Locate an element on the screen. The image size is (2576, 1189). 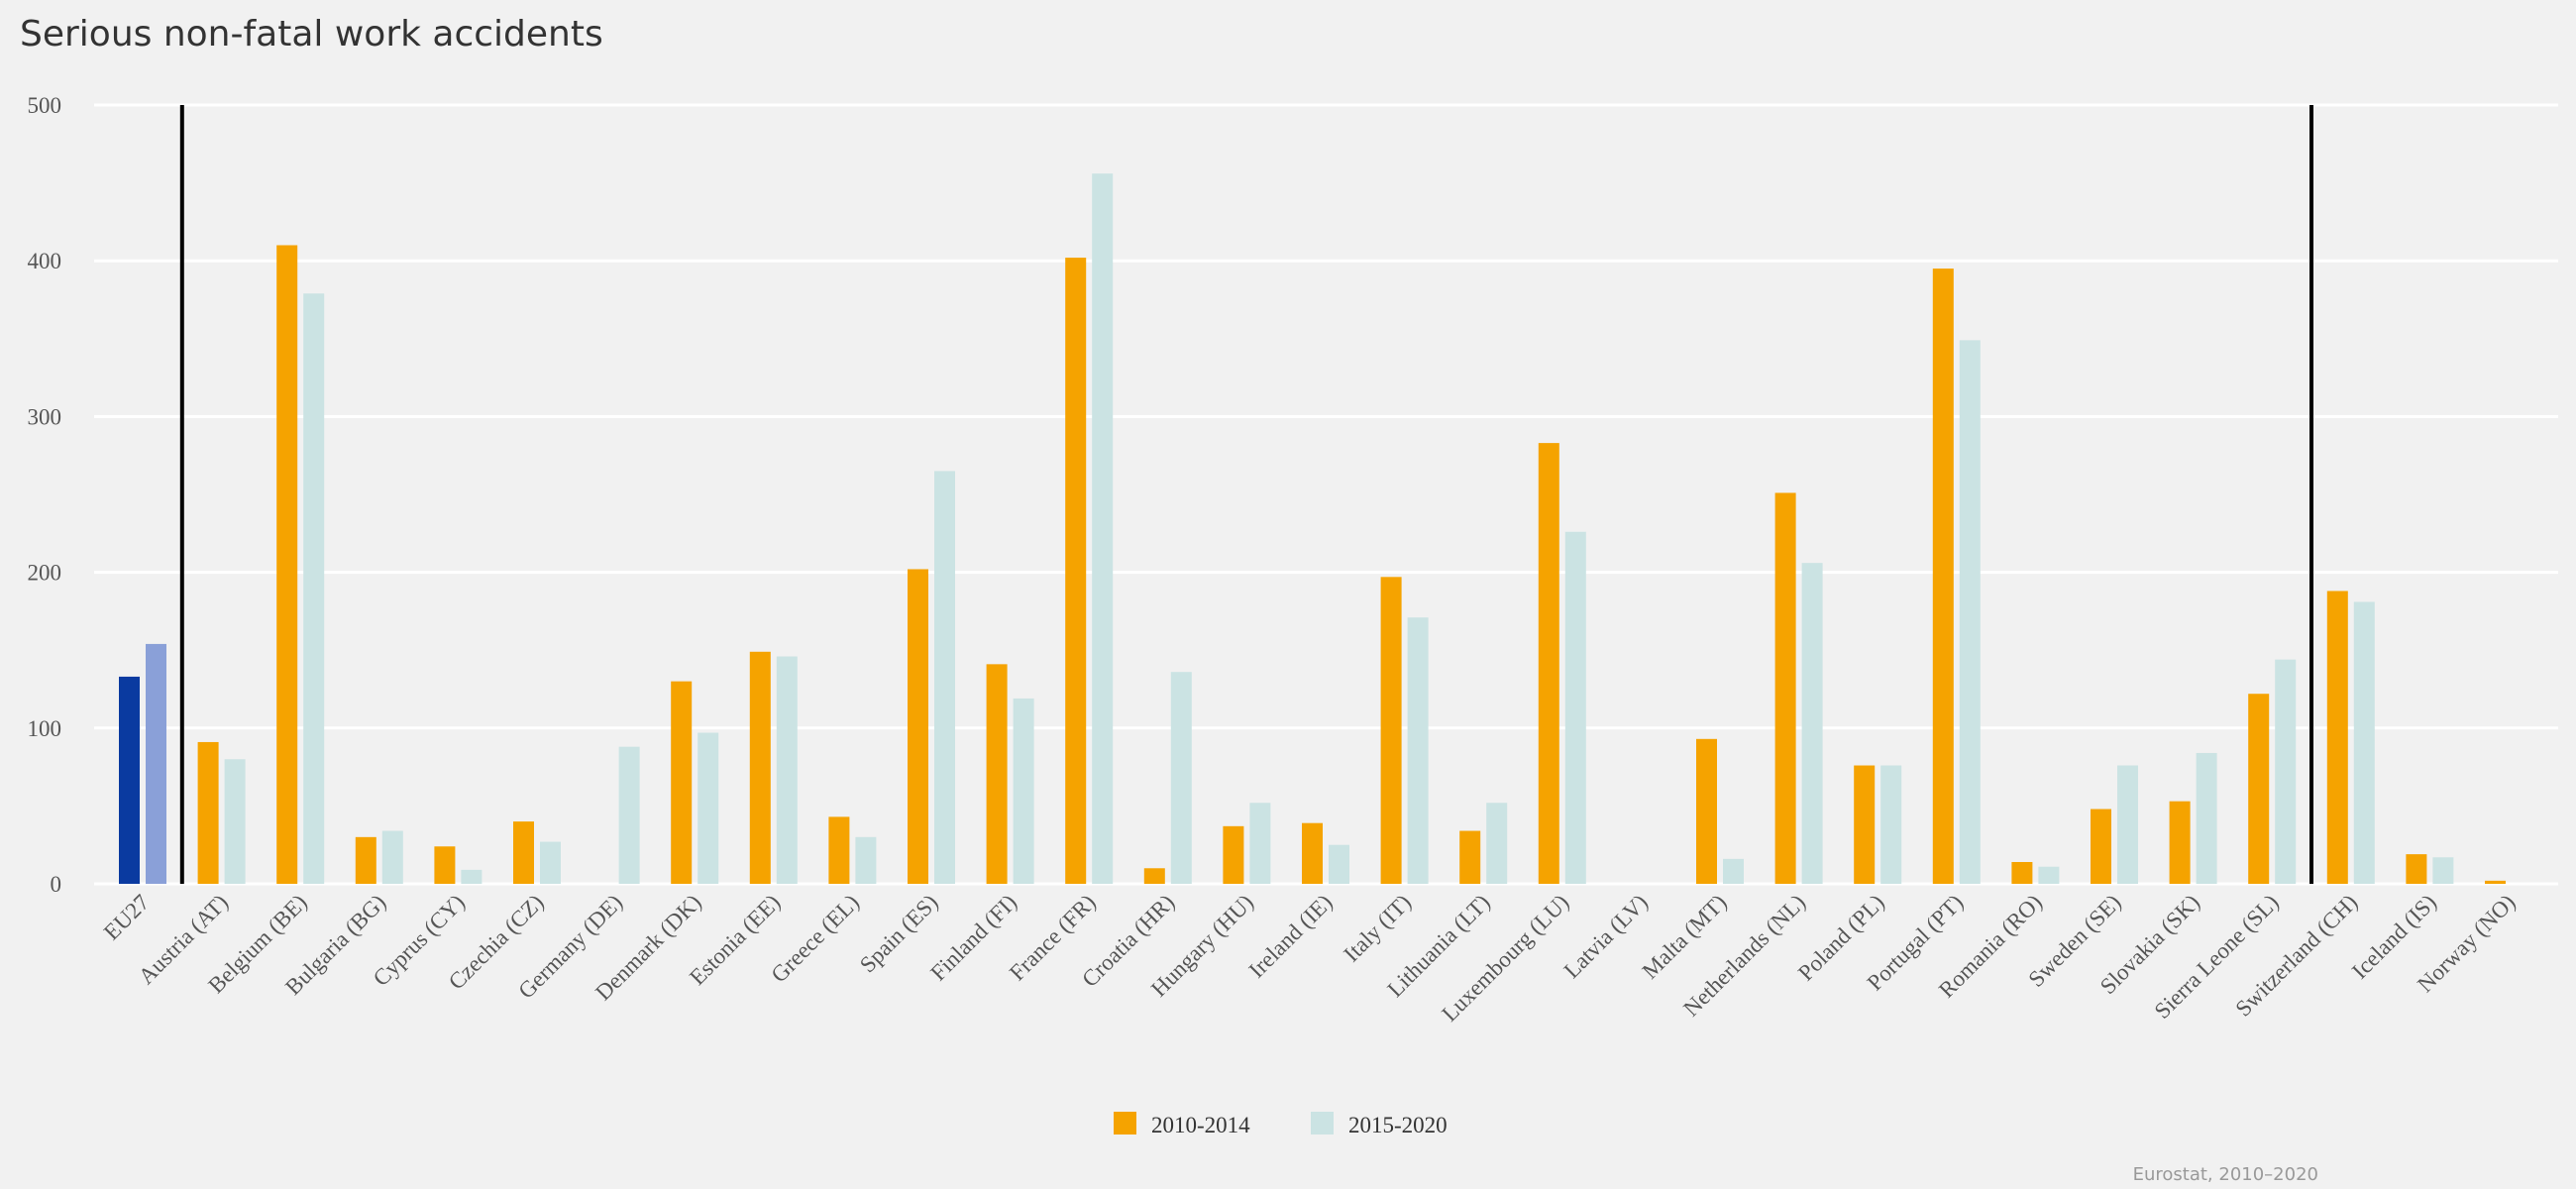
legend-label: 2010-2014 is located at coordinates (1200, 1125).